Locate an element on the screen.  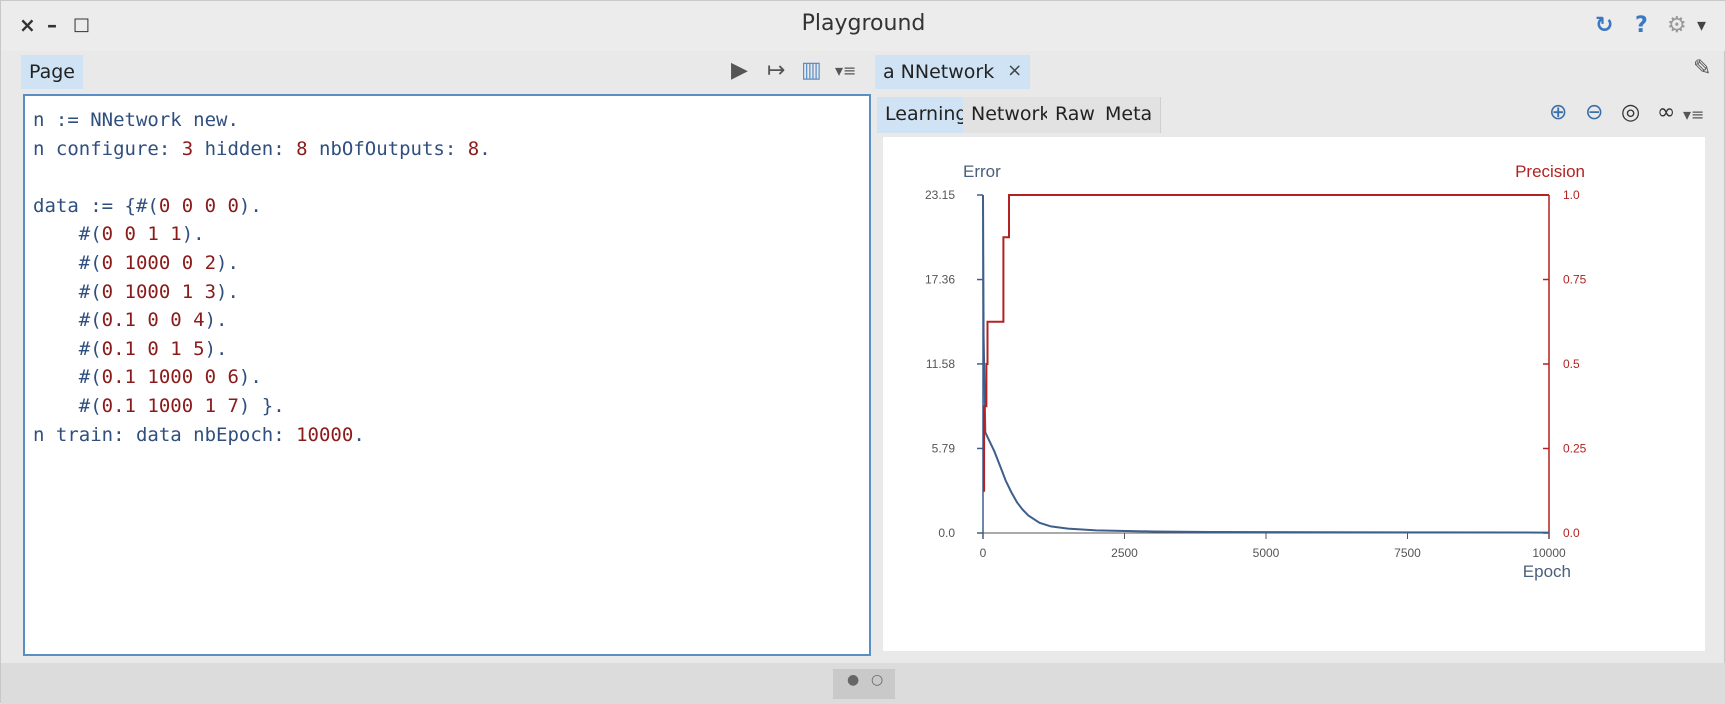
right-y-tick-label: 1.0 is located at coordinates (1571, 195).